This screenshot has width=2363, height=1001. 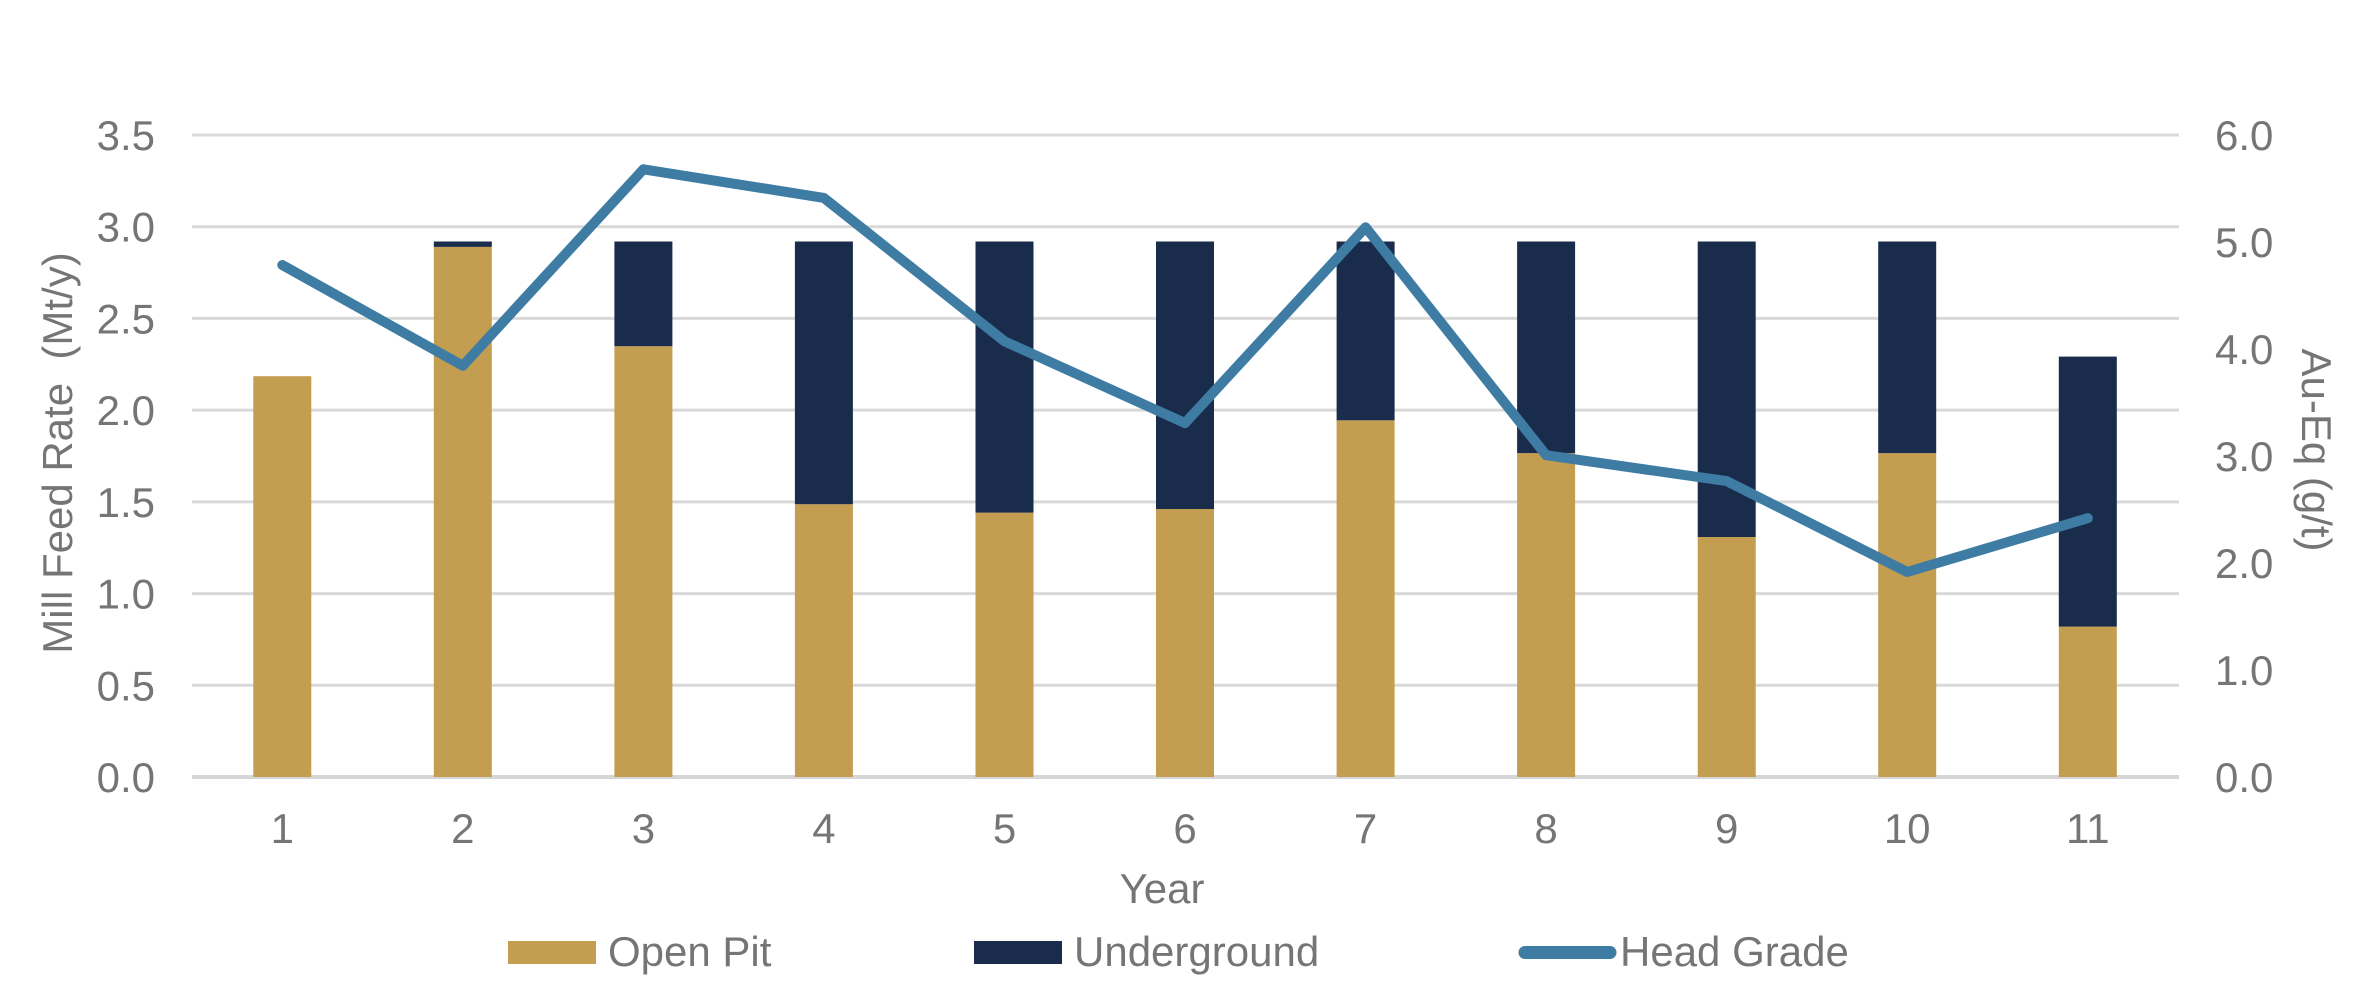 I want to click on svg-text: 2.5, so click(x=126, y=318).